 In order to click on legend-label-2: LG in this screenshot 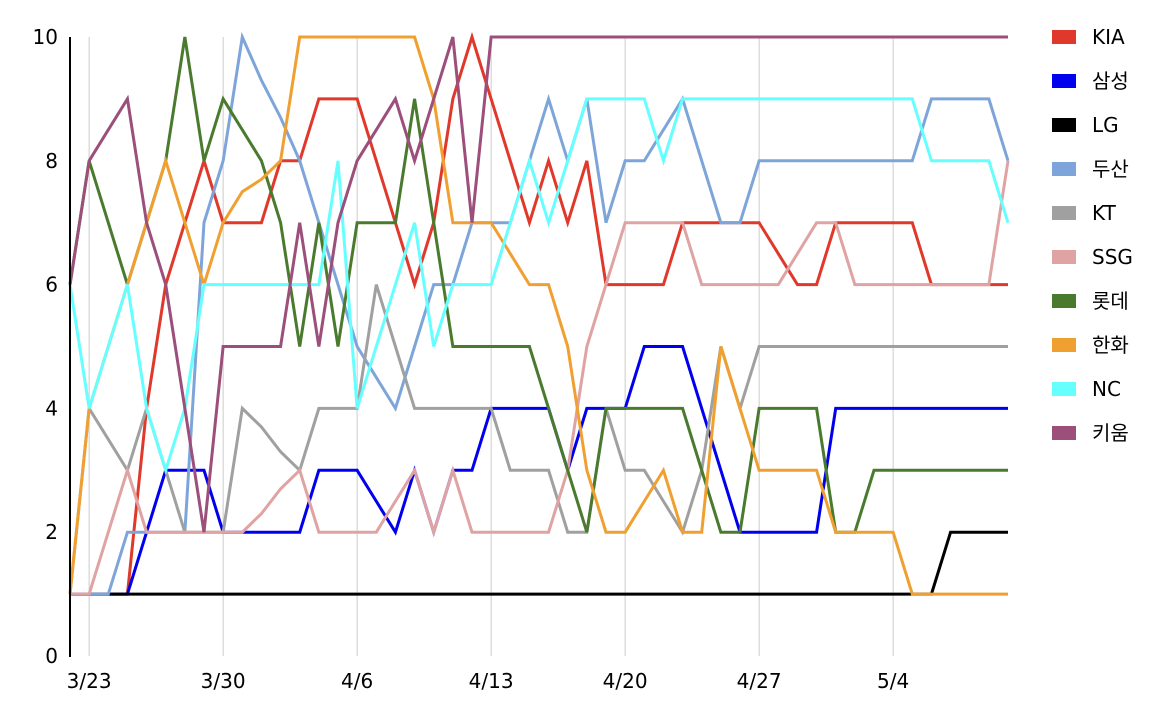, I will do `click(1105, 125)`.